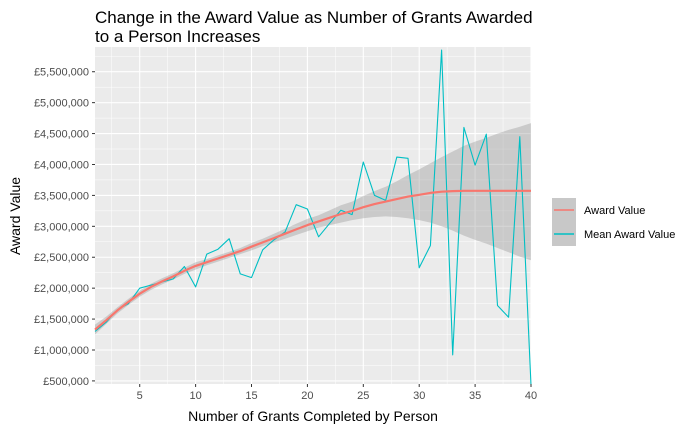 The image size is (700, 437). Describe the element at coordinates (61, 165) in the screenshot. I see `y-tick-label: £4,000,000` at that location.